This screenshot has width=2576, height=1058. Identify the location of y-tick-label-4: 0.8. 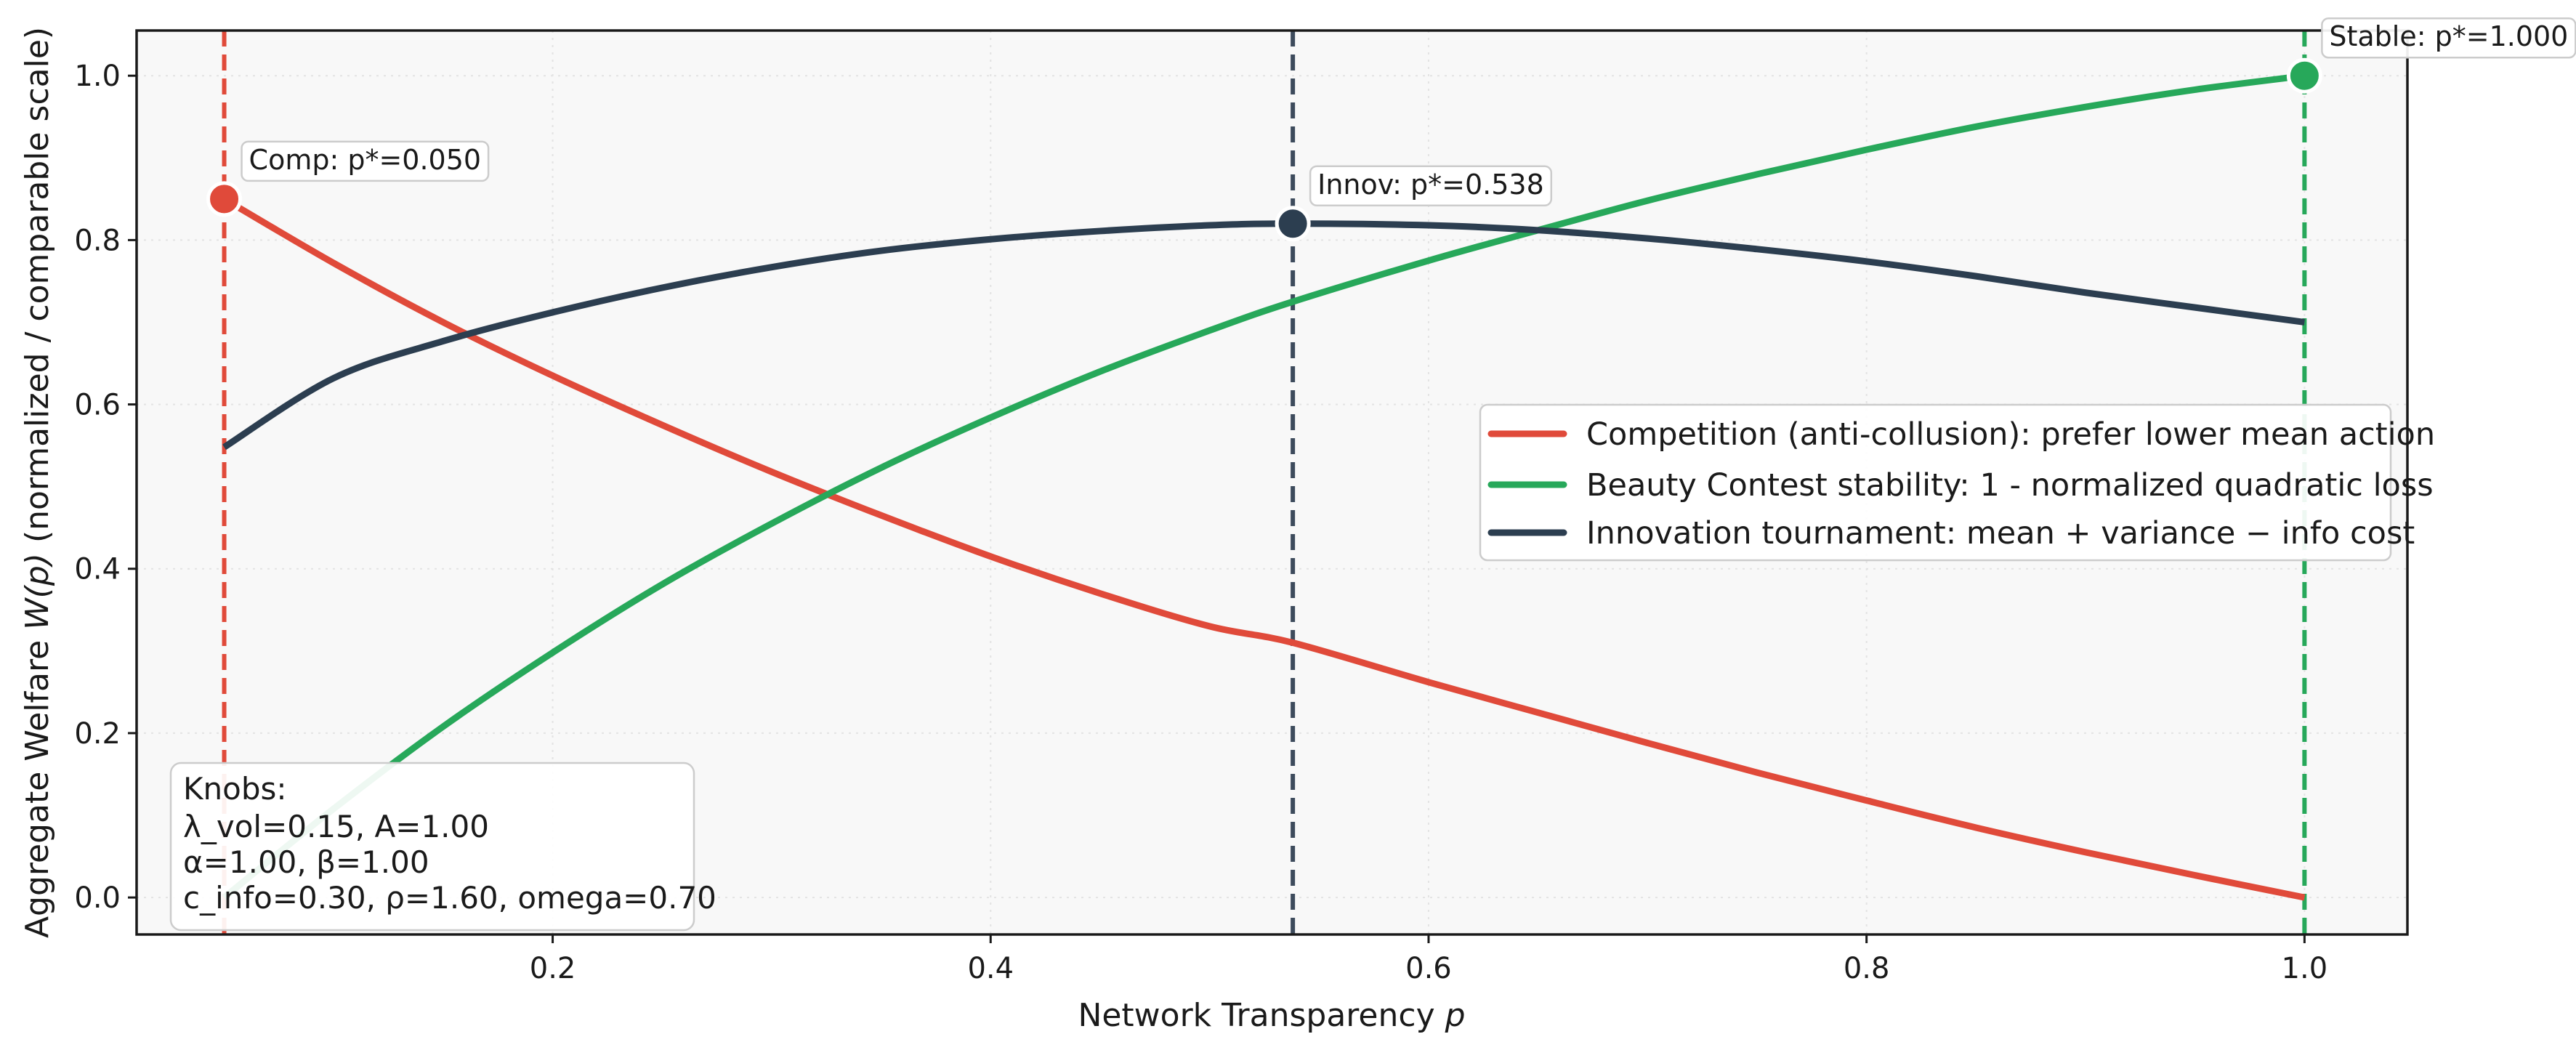
(97, 240).